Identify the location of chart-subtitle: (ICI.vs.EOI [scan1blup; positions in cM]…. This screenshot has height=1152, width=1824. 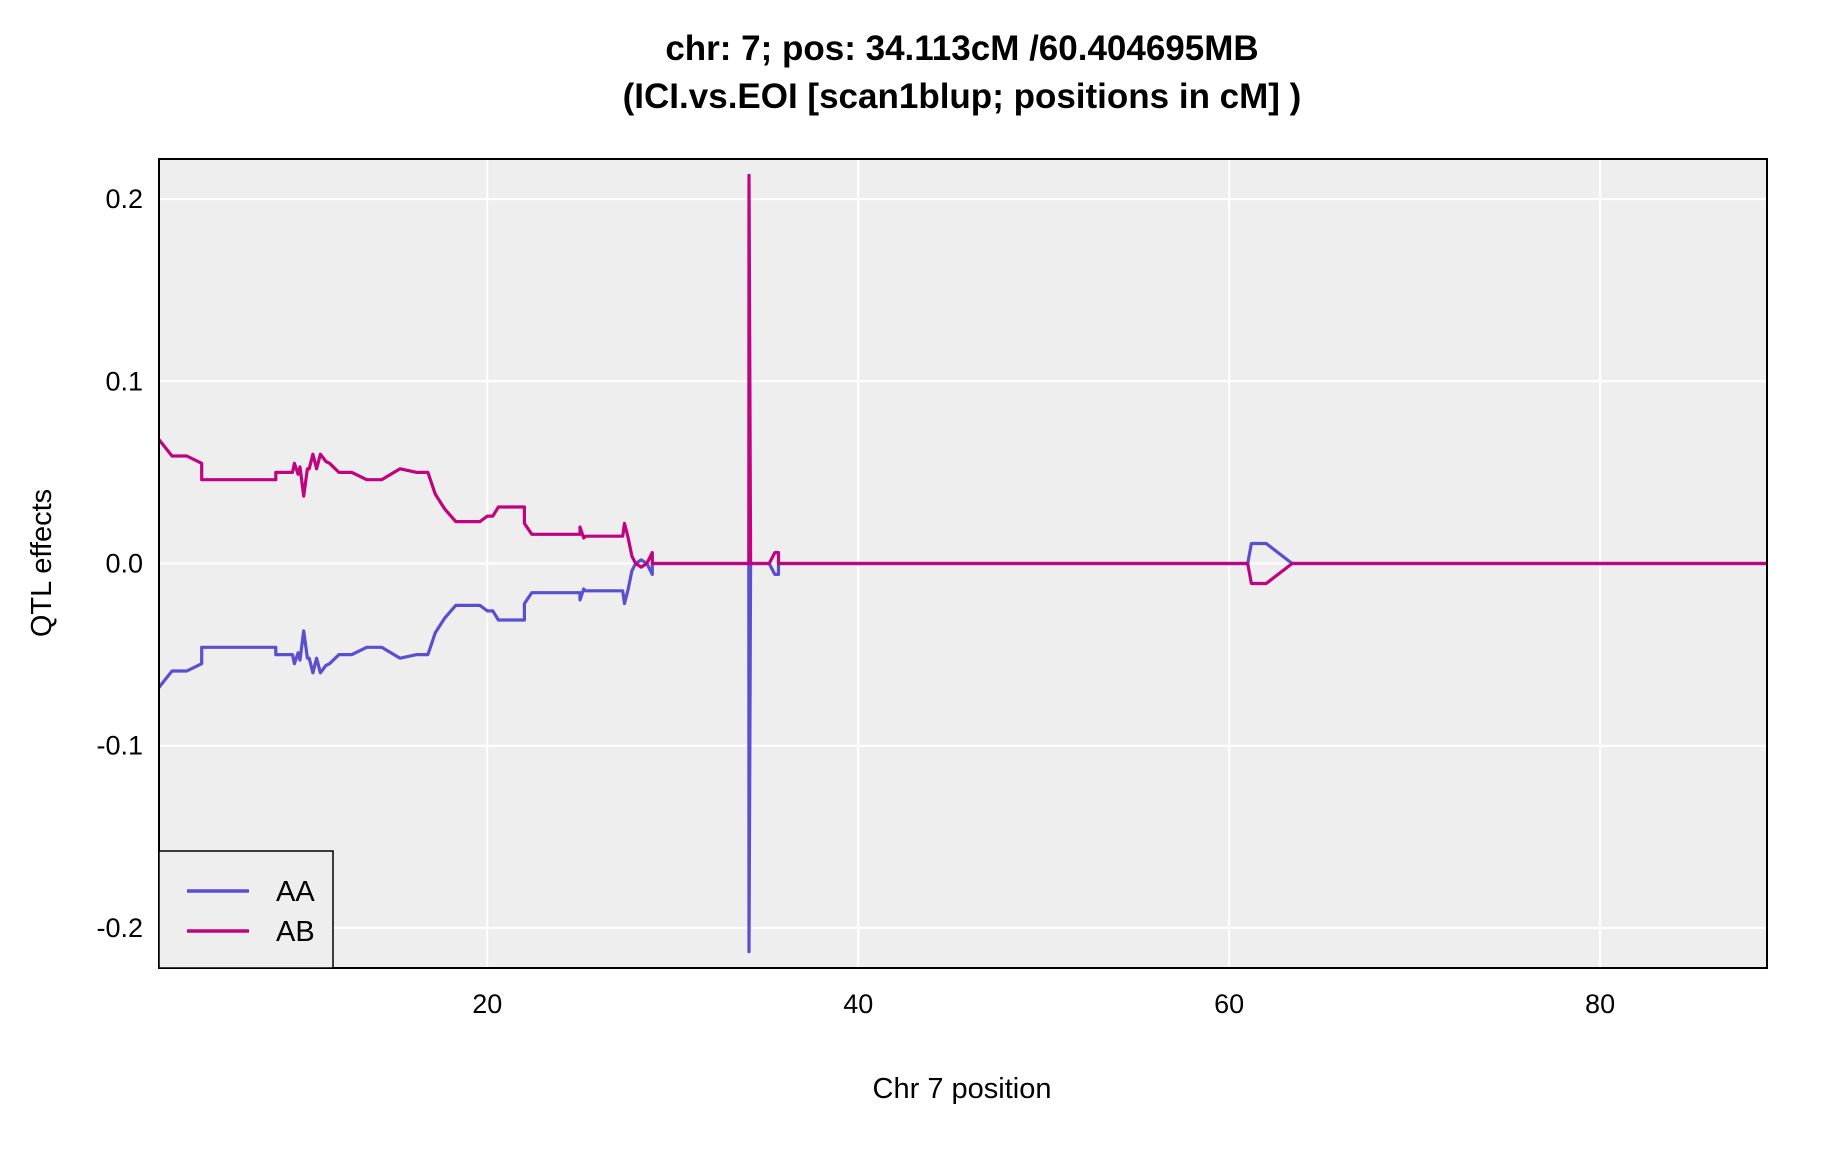
(962, 96).